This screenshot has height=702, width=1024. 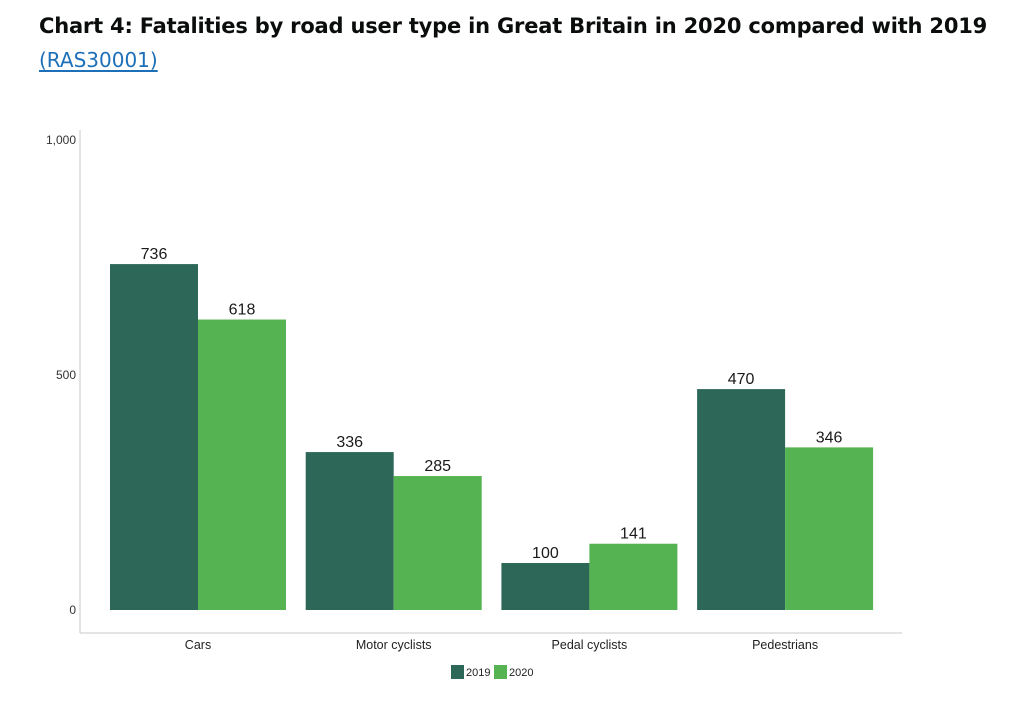 What do you see at coordinates (242, 310) in the screenshot?
I see `data-label: 618` at bounding box center [242, 310].